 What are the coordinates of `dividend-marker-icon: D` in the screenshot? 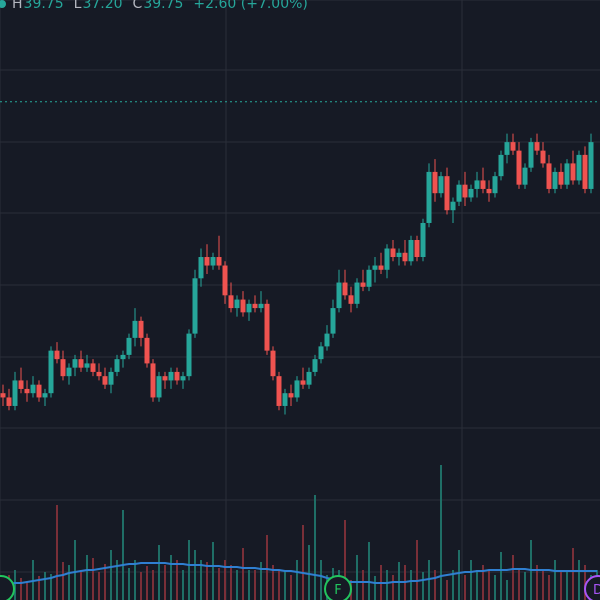 It's located at (592, 587).